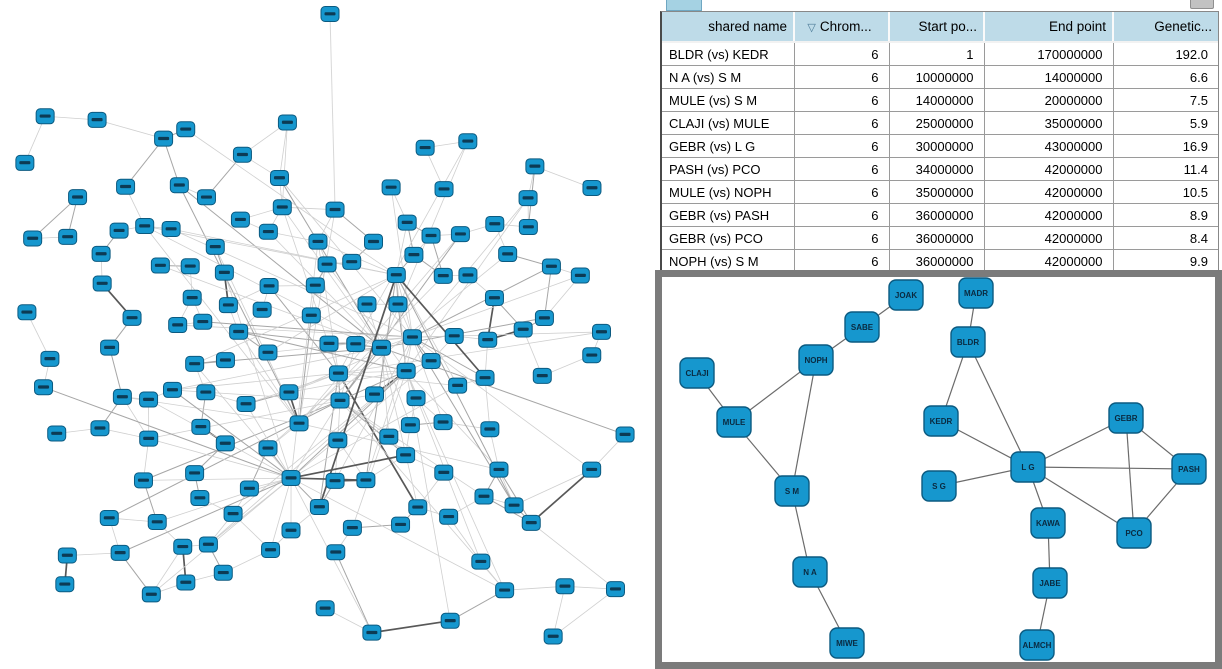 The image size is (1222, 669). What do you see at coordinates (968, 342) in the screenshot?
I see `node-bldr: BLDR` at bounding box center [968, 342].